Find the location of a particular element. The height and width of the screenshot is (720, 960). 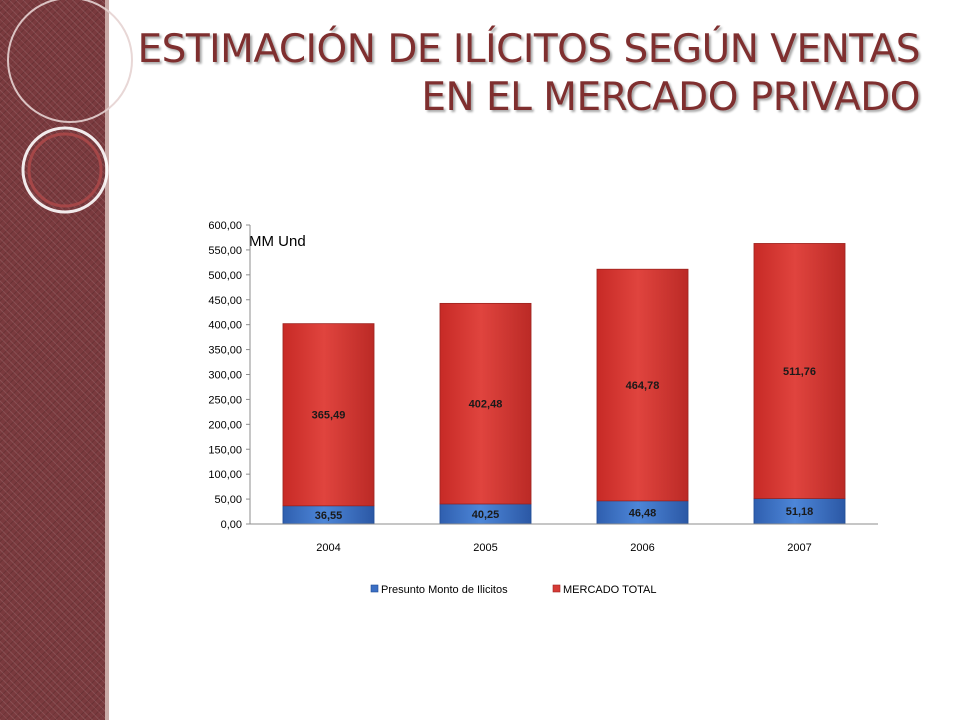

x-axis: 2004 2005 2006 2007 is located at coordinates (564, 538).